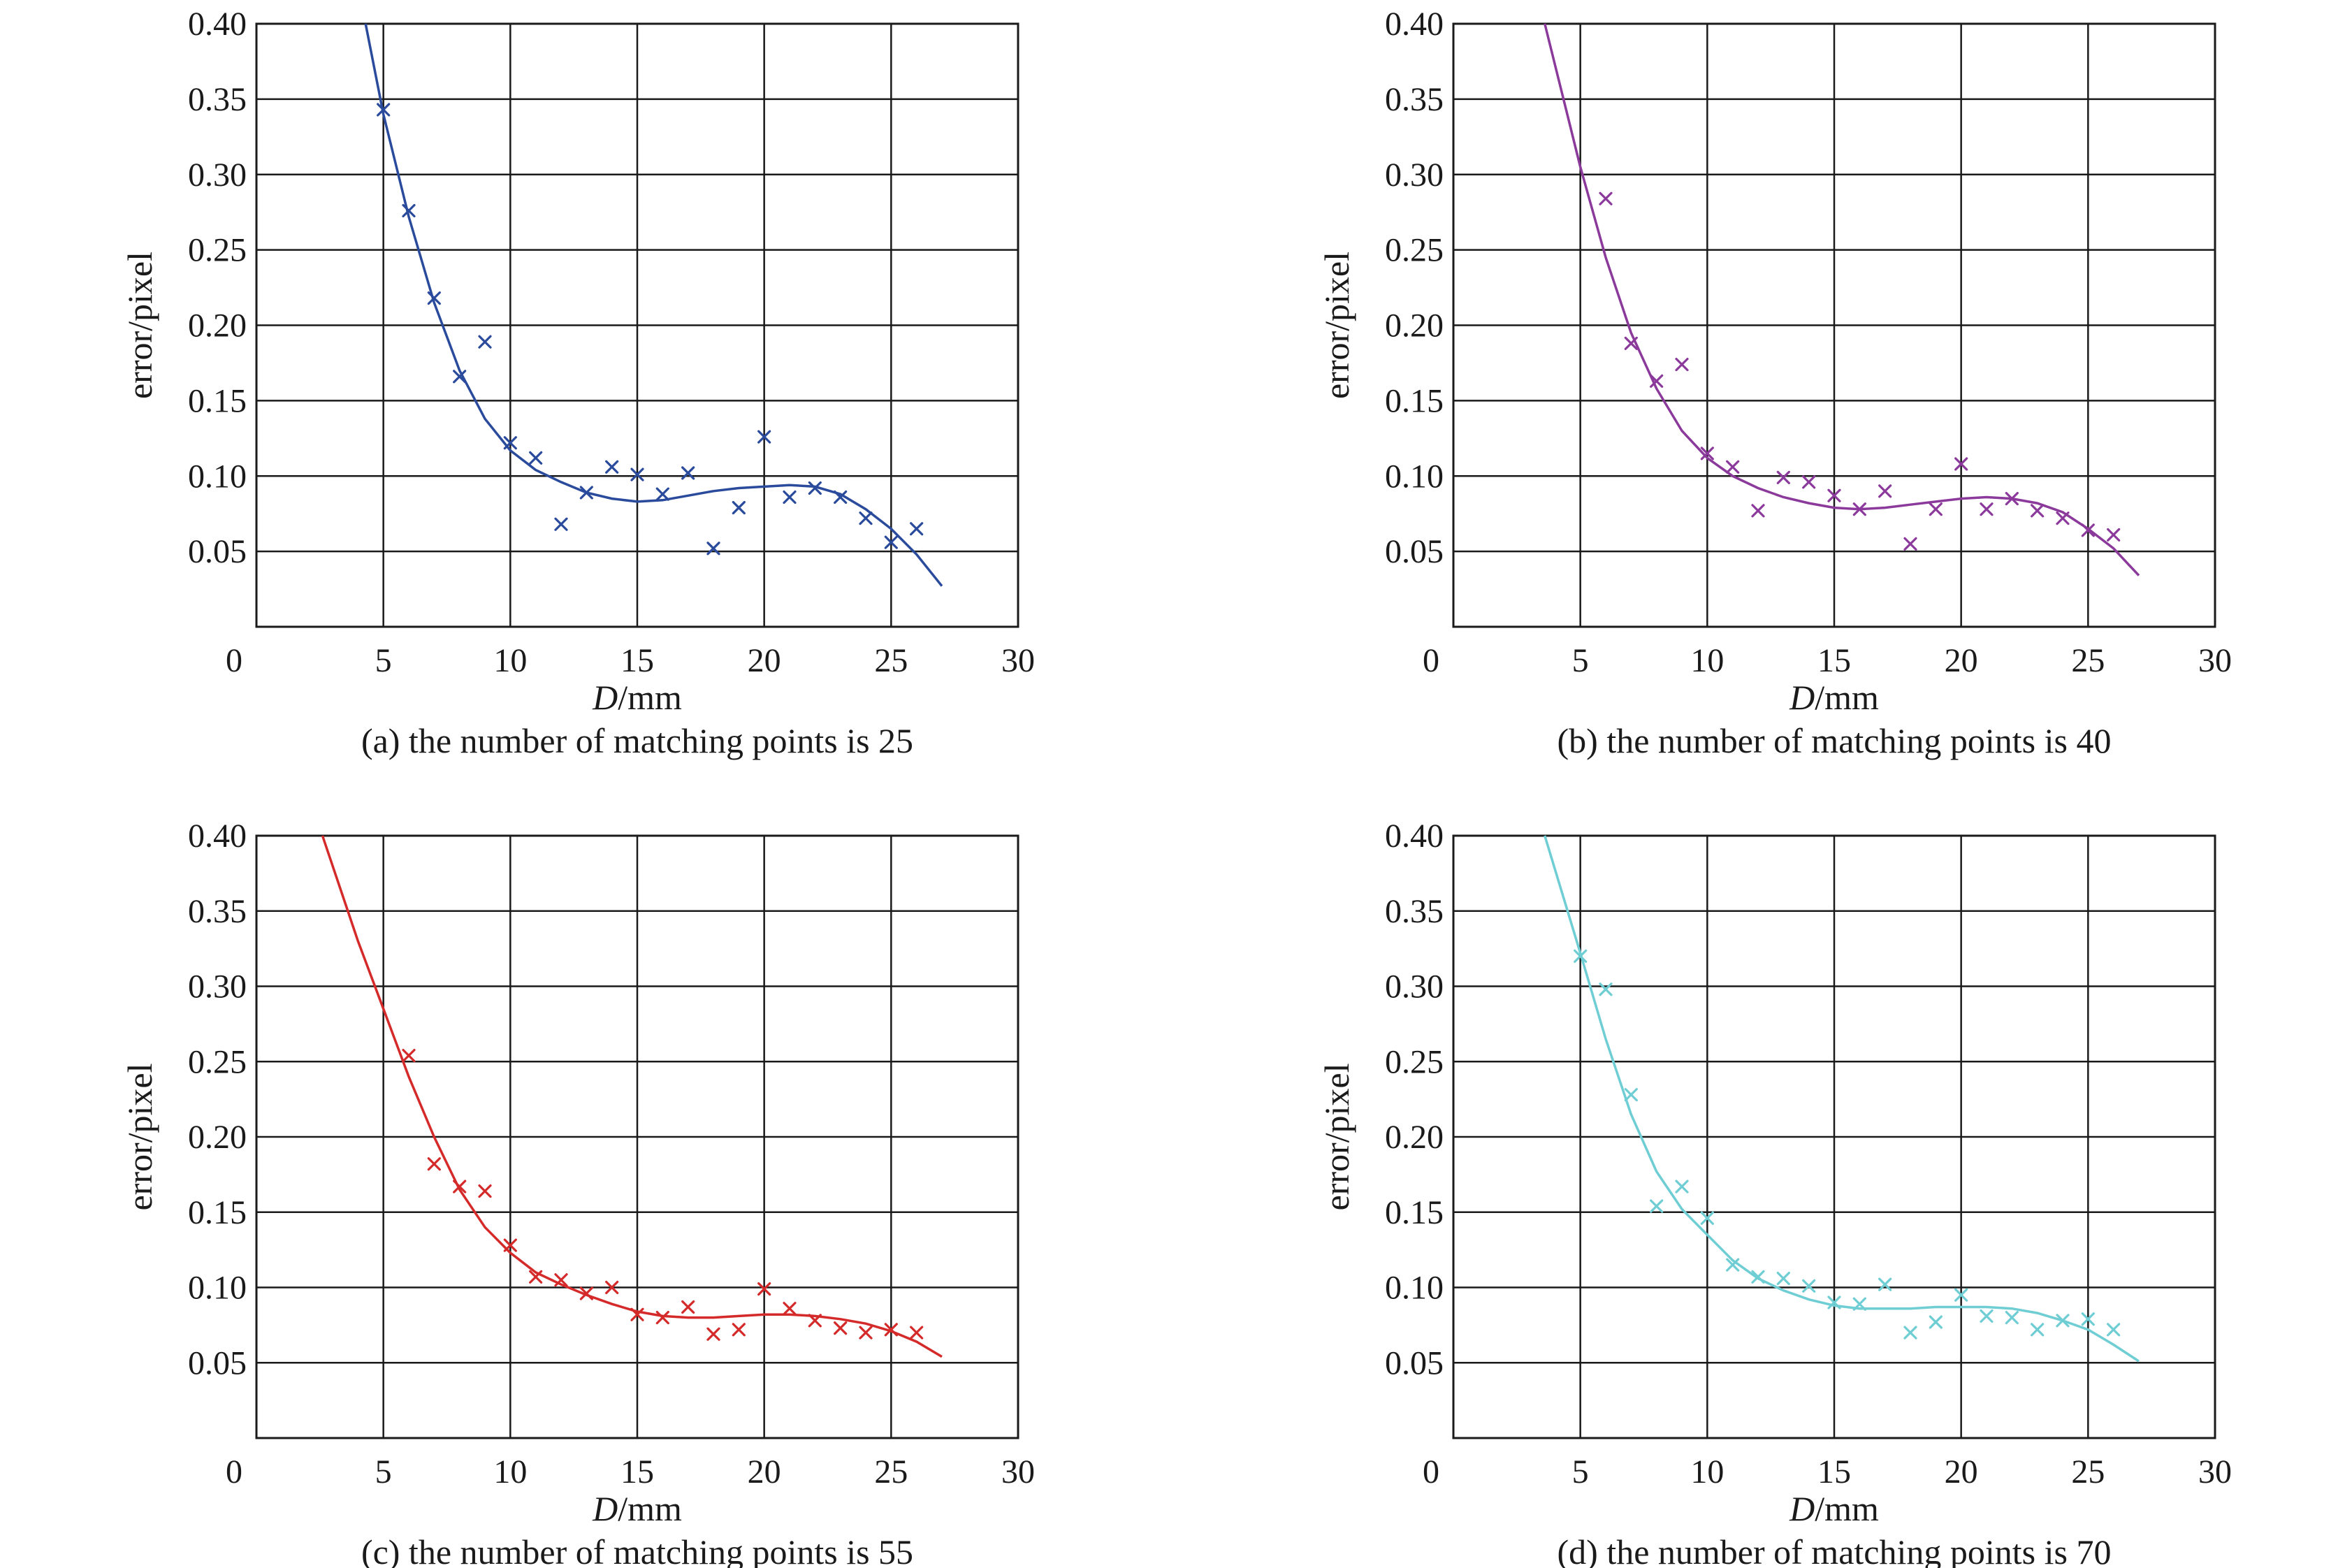  What do you see at coordinates (2215, 1471) in the screenshot?
I see `x-tick-label: 30` at bounding box center [2215, 1471].